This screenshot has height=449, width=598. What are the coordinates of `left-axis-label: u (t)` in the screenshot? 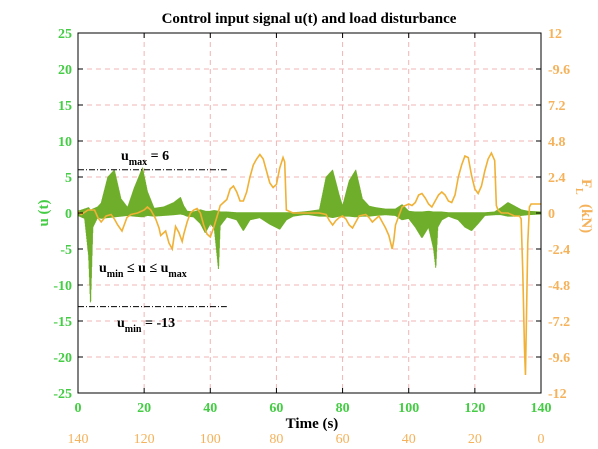 It's located at (44, 212).